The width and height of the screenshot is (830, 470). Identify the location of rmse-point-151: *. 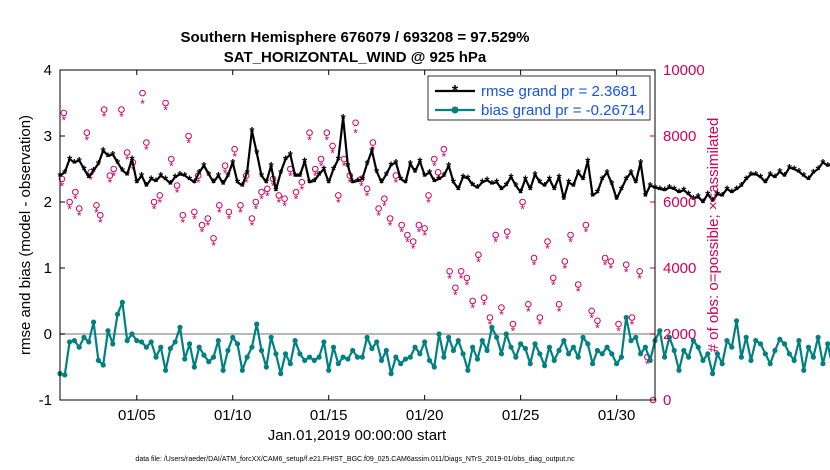
(785, 176).